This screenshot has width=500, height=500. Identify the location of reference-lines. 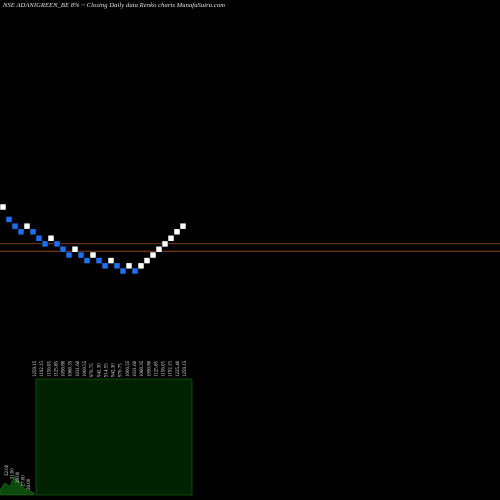
(250, 247).